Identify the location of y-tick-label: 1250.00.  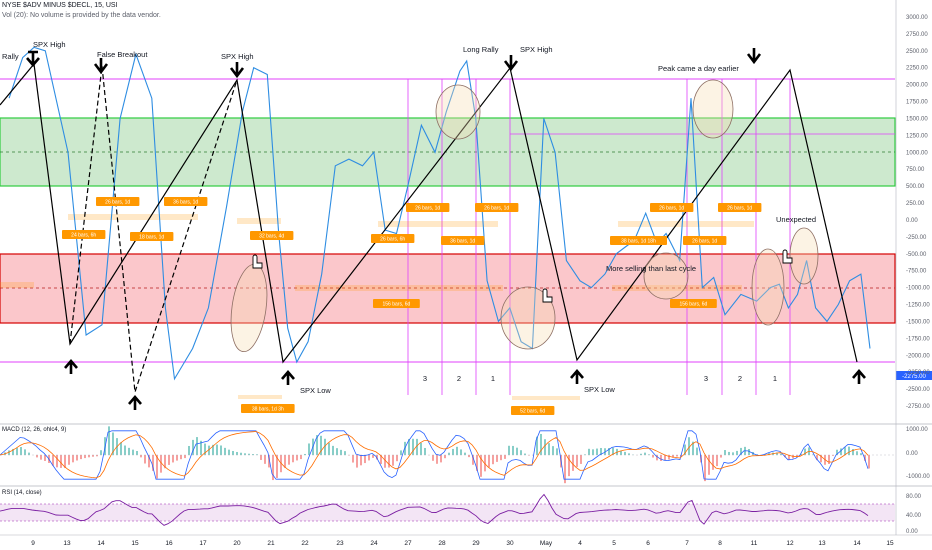
(917, 136).